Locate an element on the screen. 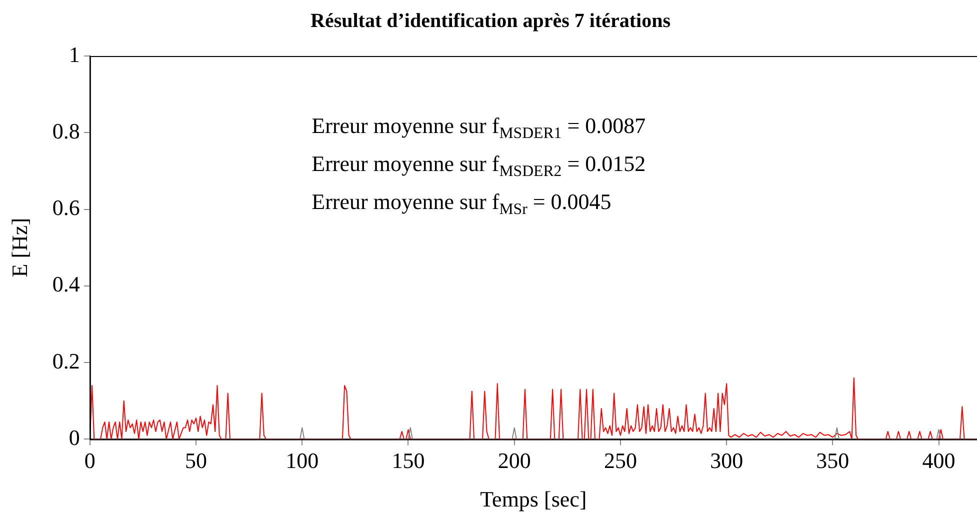 Image resolution: width=977 pixels, height=522 pixels. x-tick-label: 350 is located at coordinates (833, 461).